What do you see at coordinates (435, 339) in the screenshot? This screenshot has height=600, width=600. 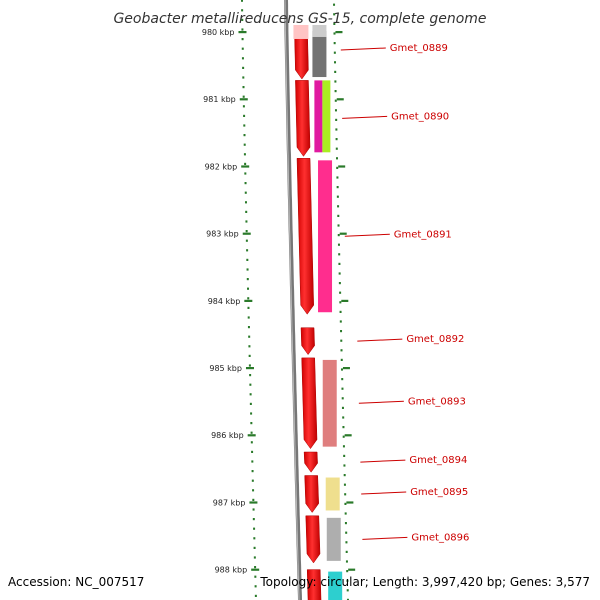 I see `gene-label: Gmet_0892` at bounding box center [435, 339].